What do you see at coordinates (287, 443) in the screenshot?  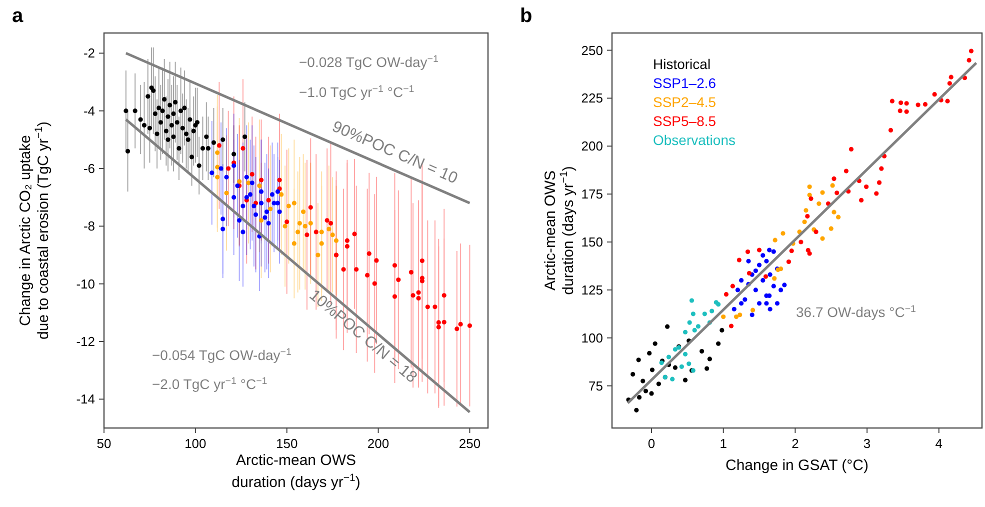 I see `x-tick-label: 150` at bounding box center [287, 443].